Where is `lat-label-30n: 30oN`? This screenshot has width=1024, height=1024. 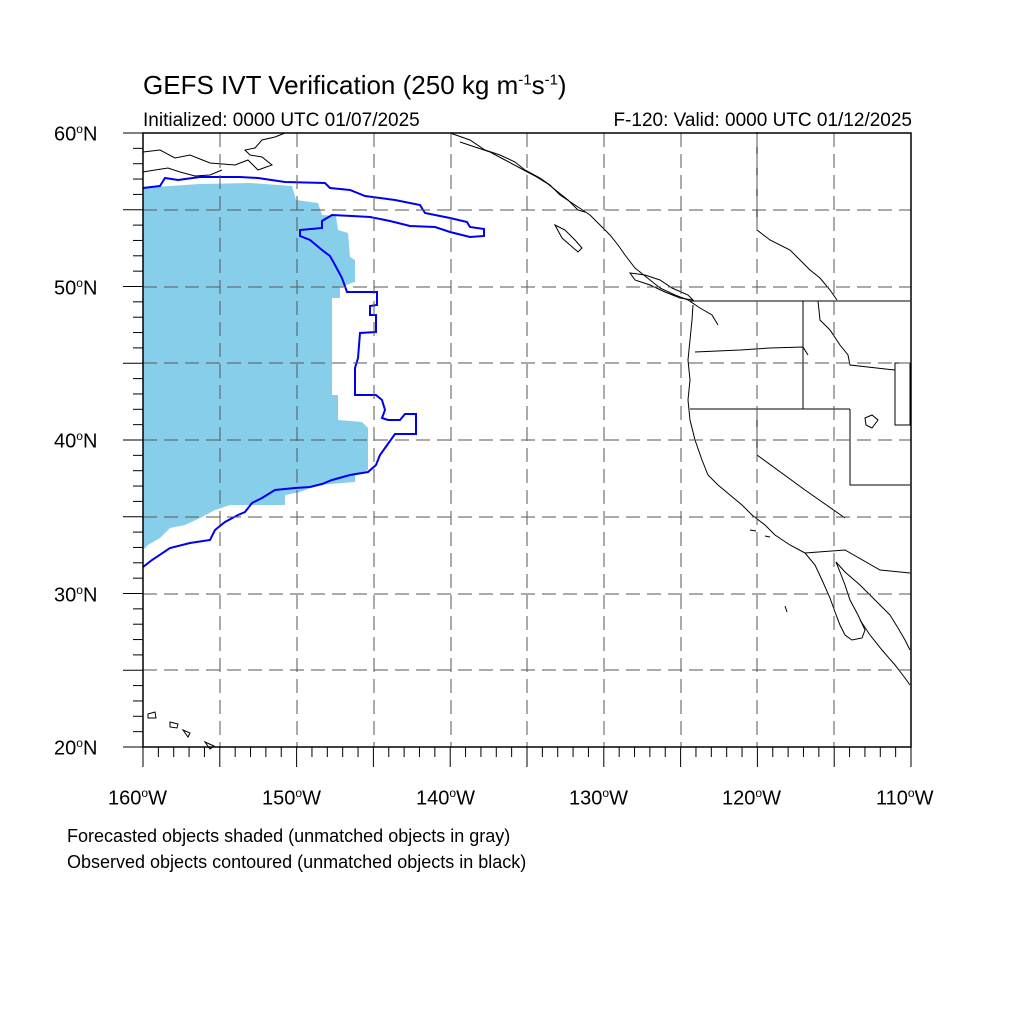
lat-label-30n: 30oN is located at coordinates (76, 595).